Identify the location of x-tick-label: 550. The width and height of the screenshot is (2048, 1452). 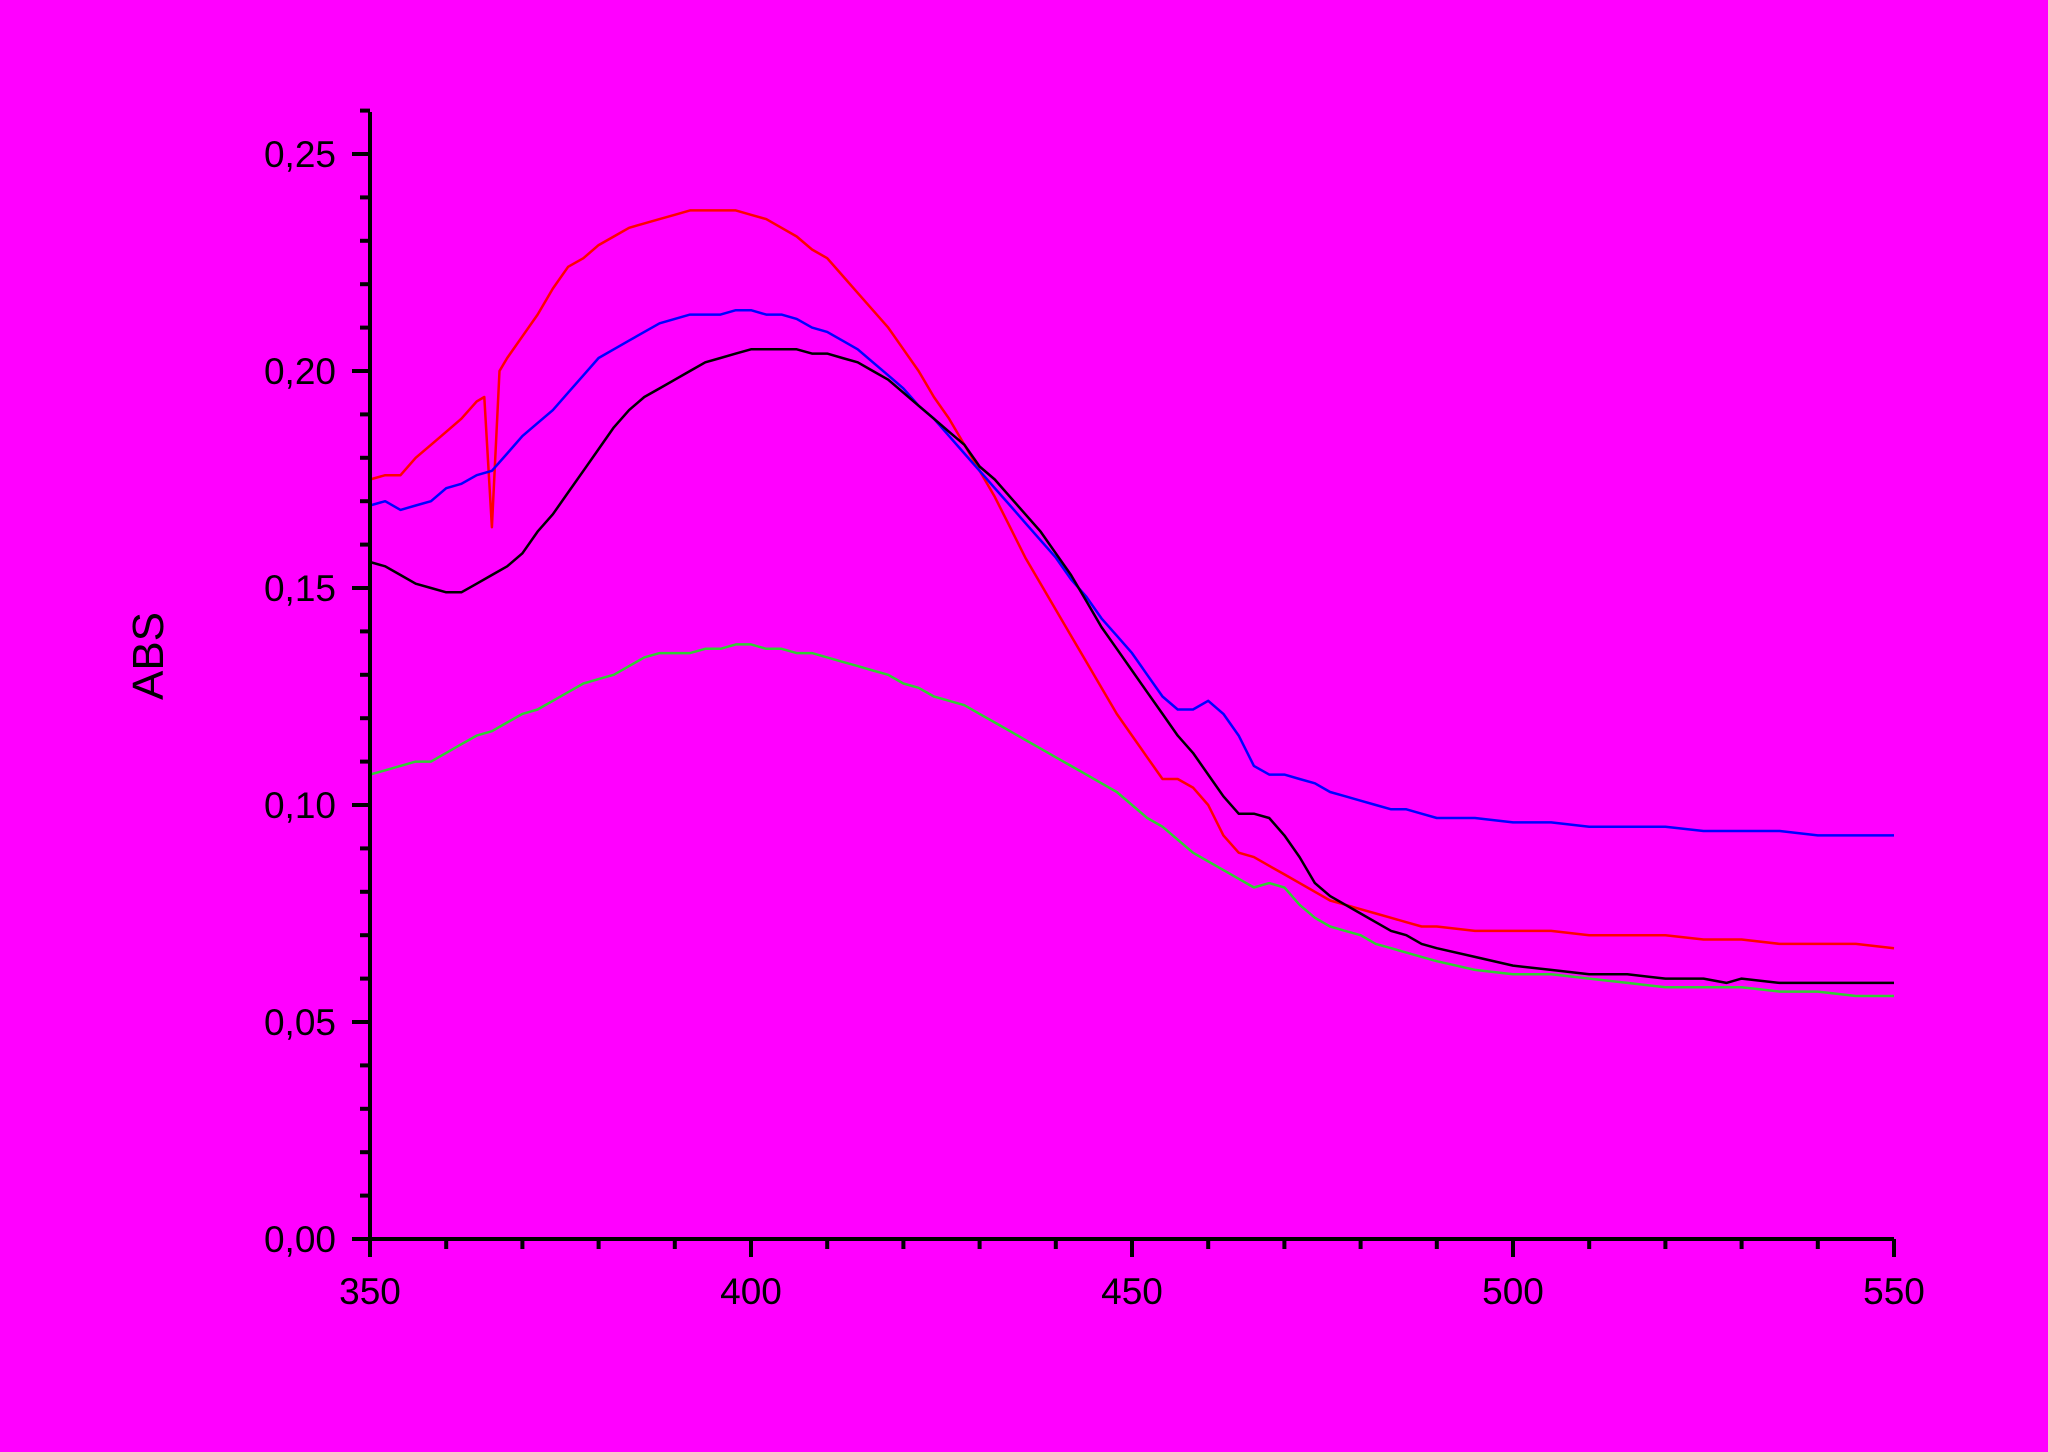
(1894, 1291).